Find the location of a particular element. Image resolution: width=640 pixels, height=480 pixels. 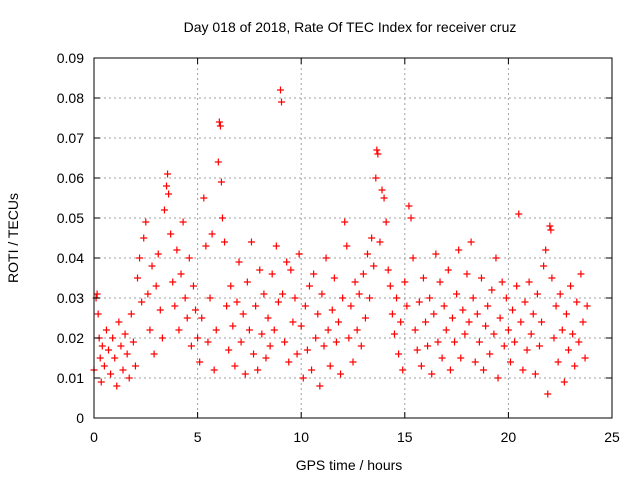

y-axis-label: ROTI / TECUs is located at coordinates (13, 238).